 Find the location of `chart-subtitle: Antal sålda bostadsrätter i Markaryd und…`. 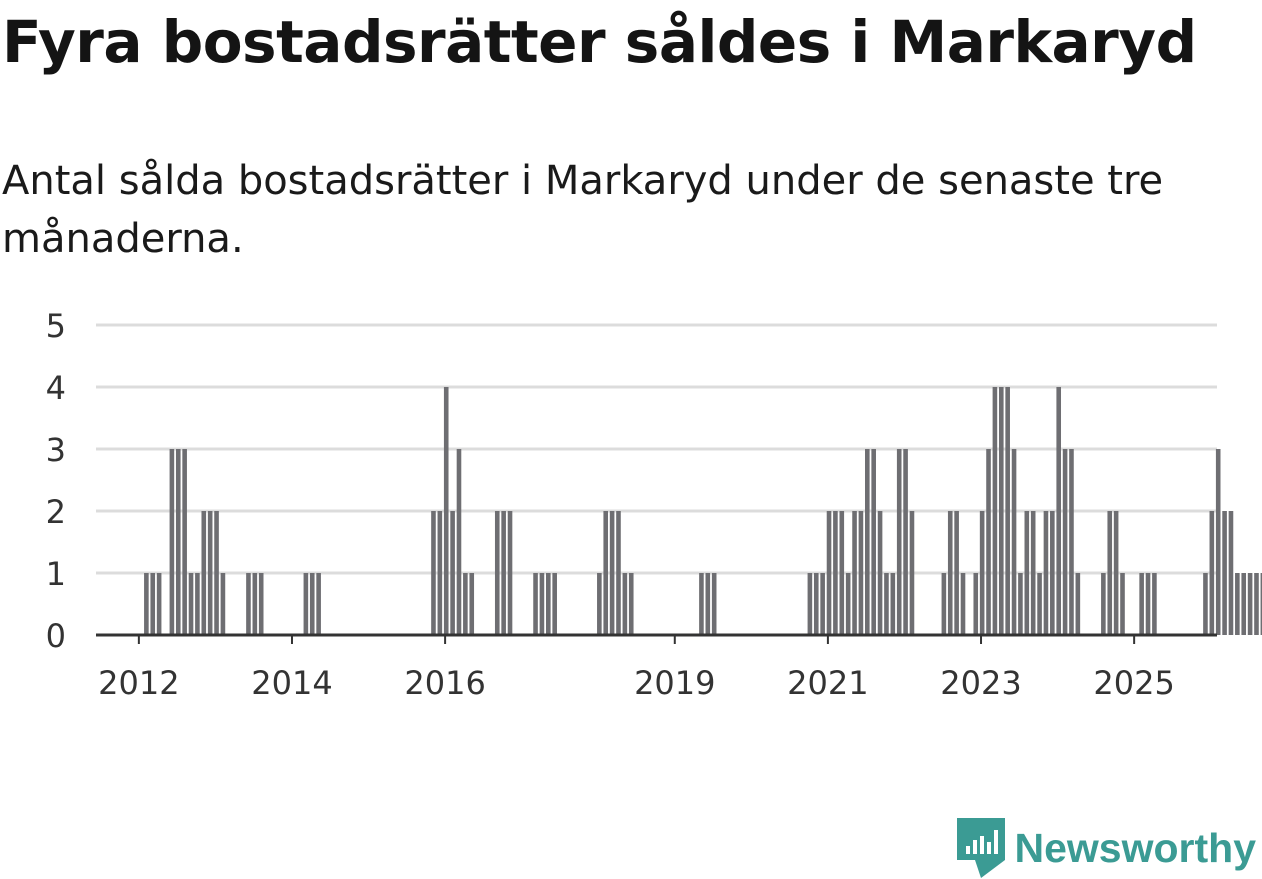

chart-subtitle: Antal sålda bostadsrätter i Markaryd und… is located at coordinates (583, 210).